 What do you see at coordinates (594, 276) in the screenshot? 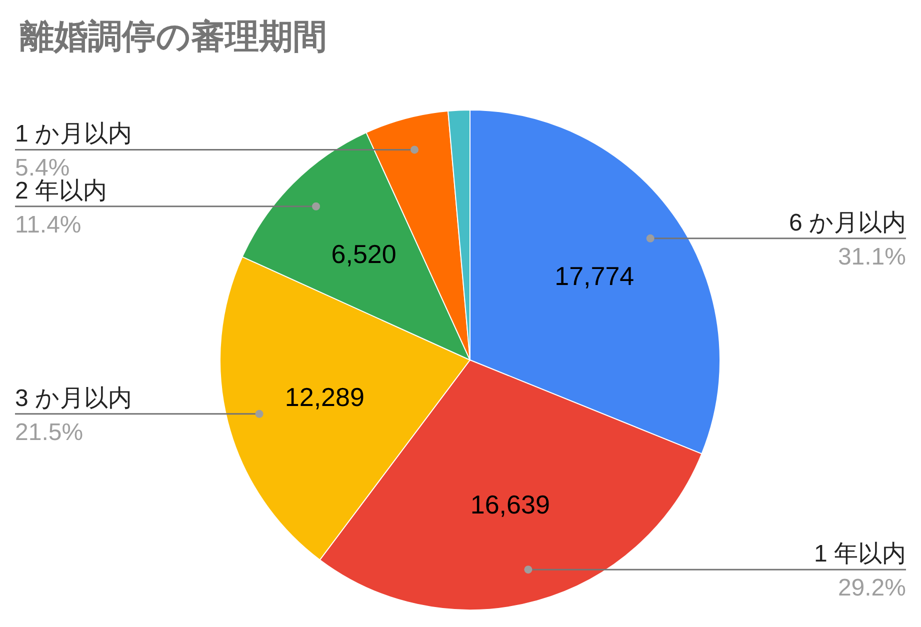
I see `data-label: 17,774` at bounding box center [594, 276].